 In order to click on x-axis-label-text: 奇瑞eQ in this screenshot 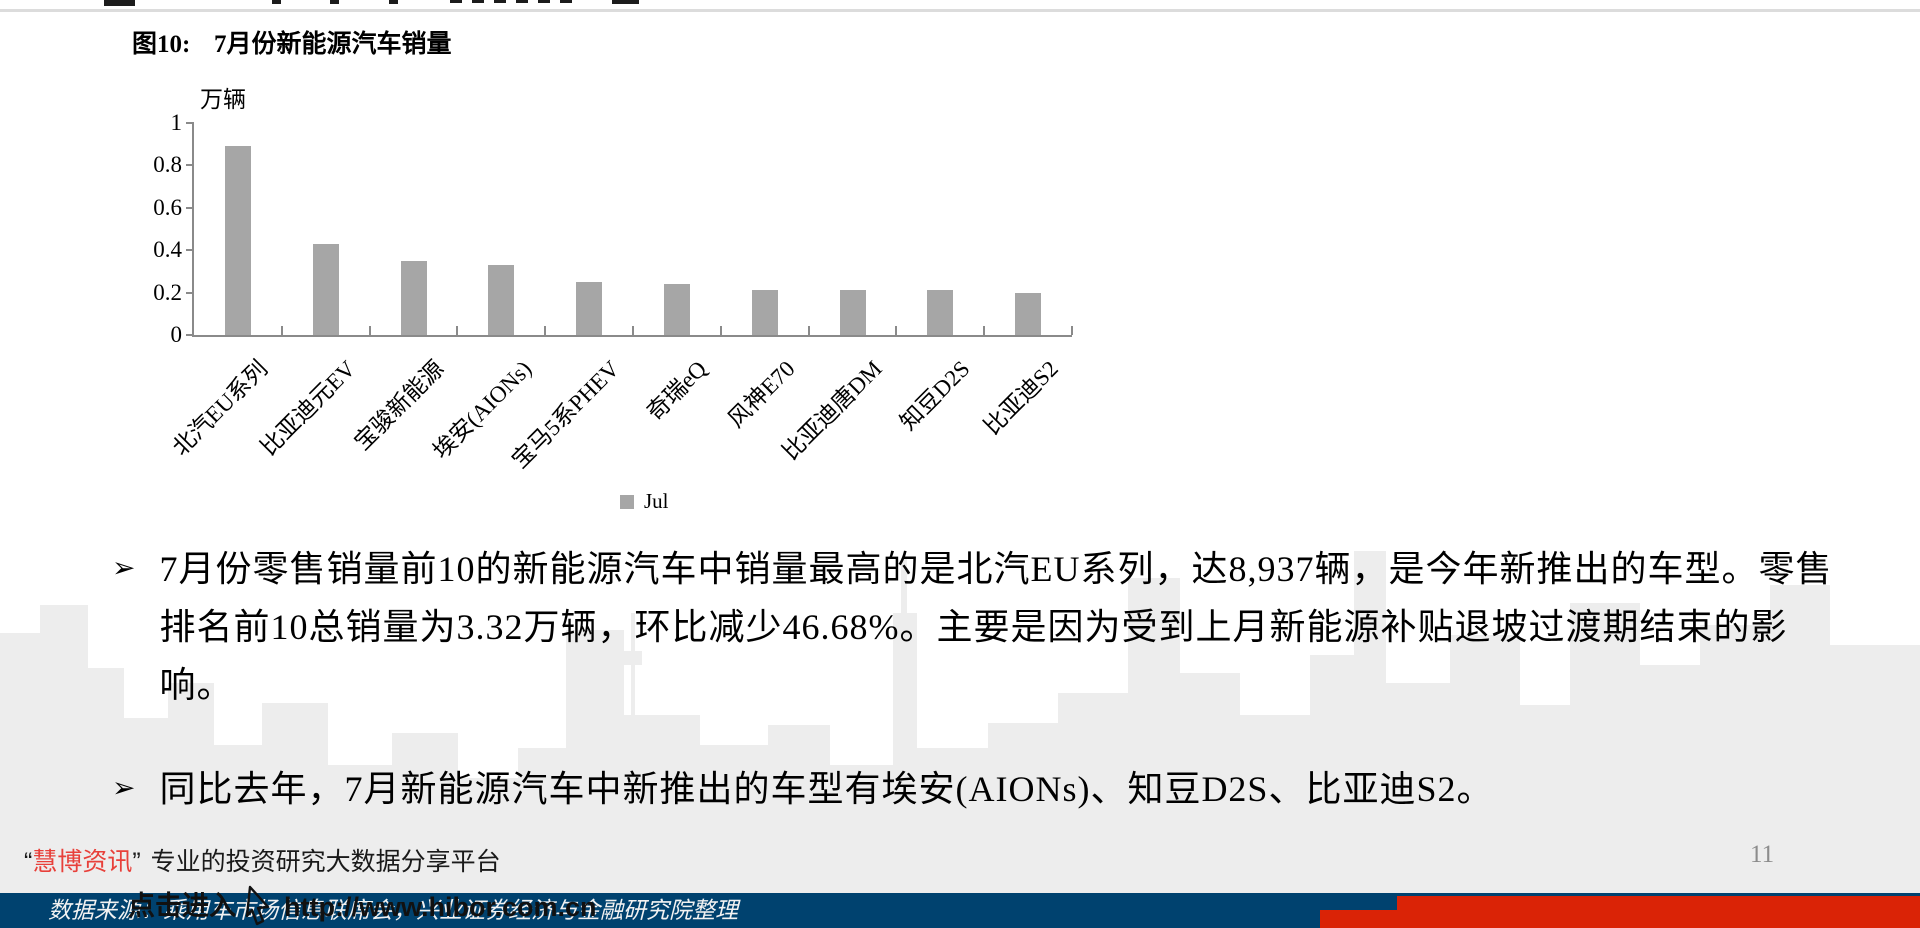, I will do `click(677, 390)`.